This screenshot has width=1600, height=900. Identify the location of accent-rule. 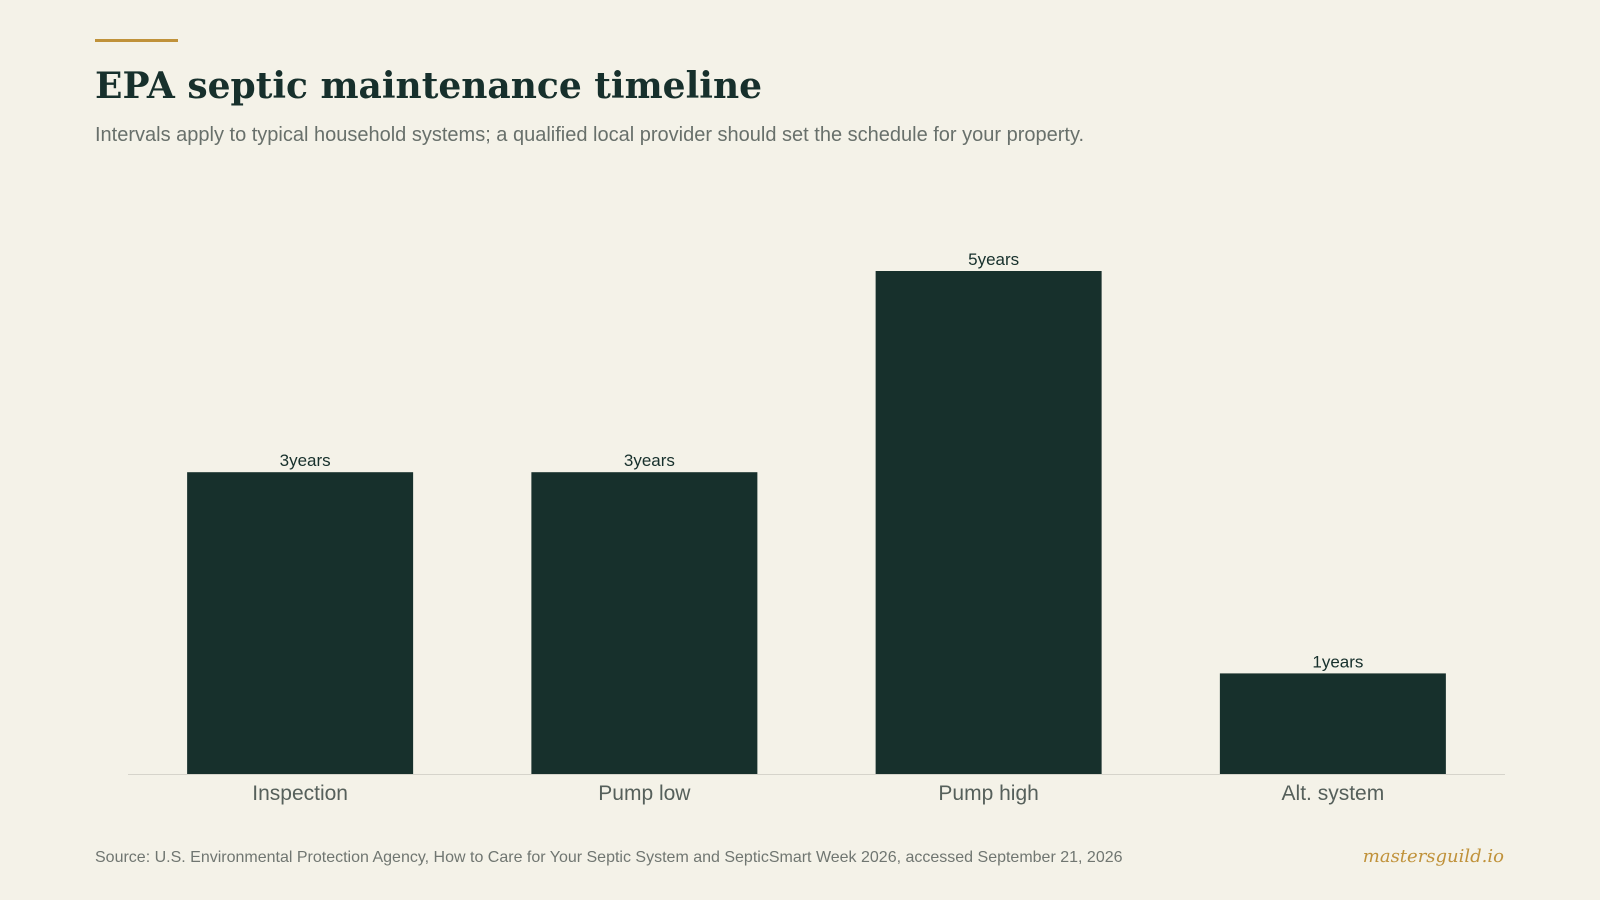
(136, 40).